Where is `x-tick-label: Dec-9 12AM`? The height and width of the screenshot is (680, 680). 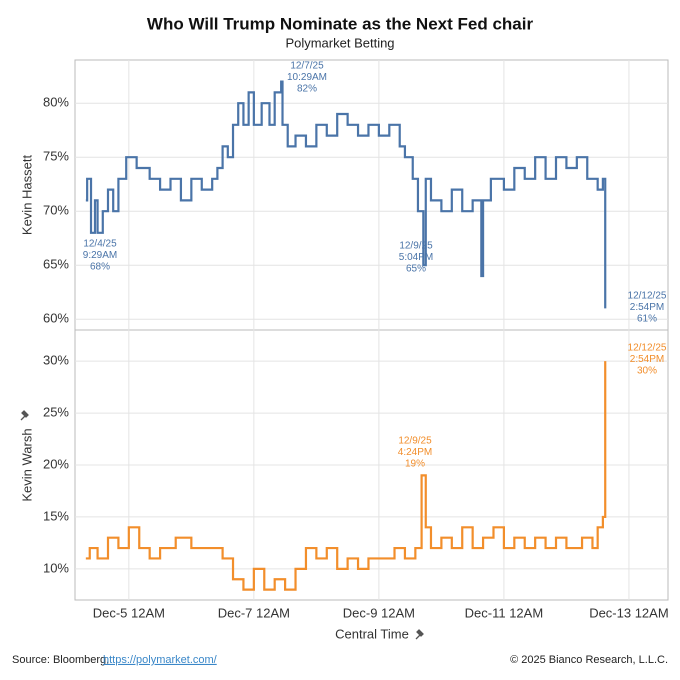 x-tick-label: Dec-9 12AM is located at coordinates (379, 612).